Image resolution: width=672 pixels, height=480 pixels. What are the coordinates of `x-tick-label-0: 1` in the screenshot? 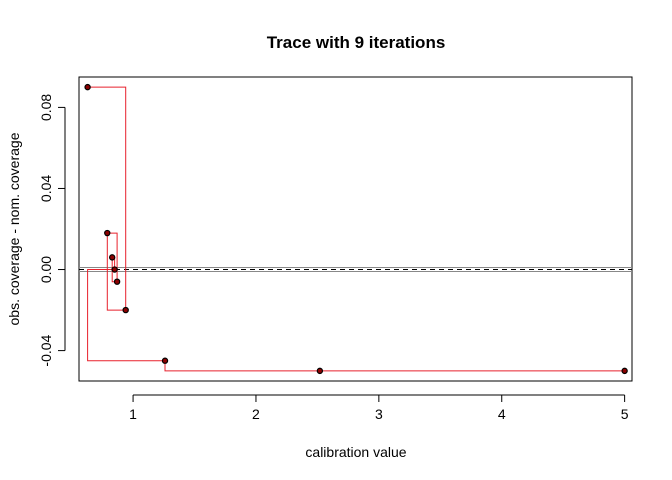 It's located at (133, 414).